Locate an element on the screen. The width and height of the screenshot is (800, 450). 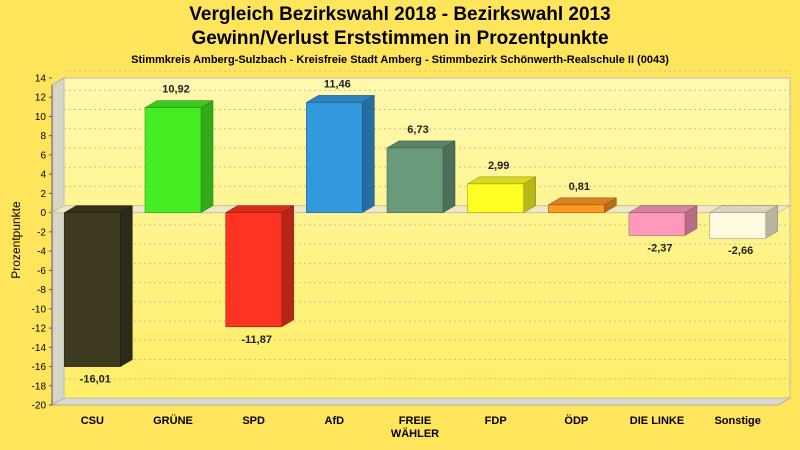
category-label: AfD is located at coordinates (335, 421).